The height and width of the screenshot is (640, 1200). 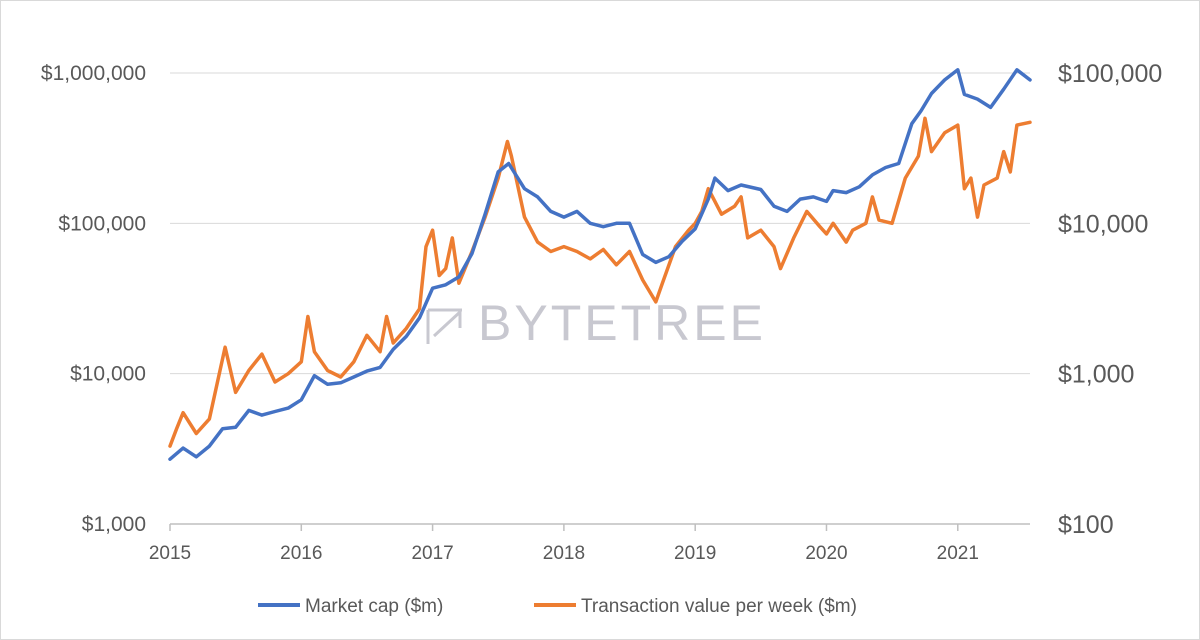 What do you see at coordinates (1086, 525) in the screenshot?
I see `y-right-tick-label: $100` at bounding box center [1086, 525].